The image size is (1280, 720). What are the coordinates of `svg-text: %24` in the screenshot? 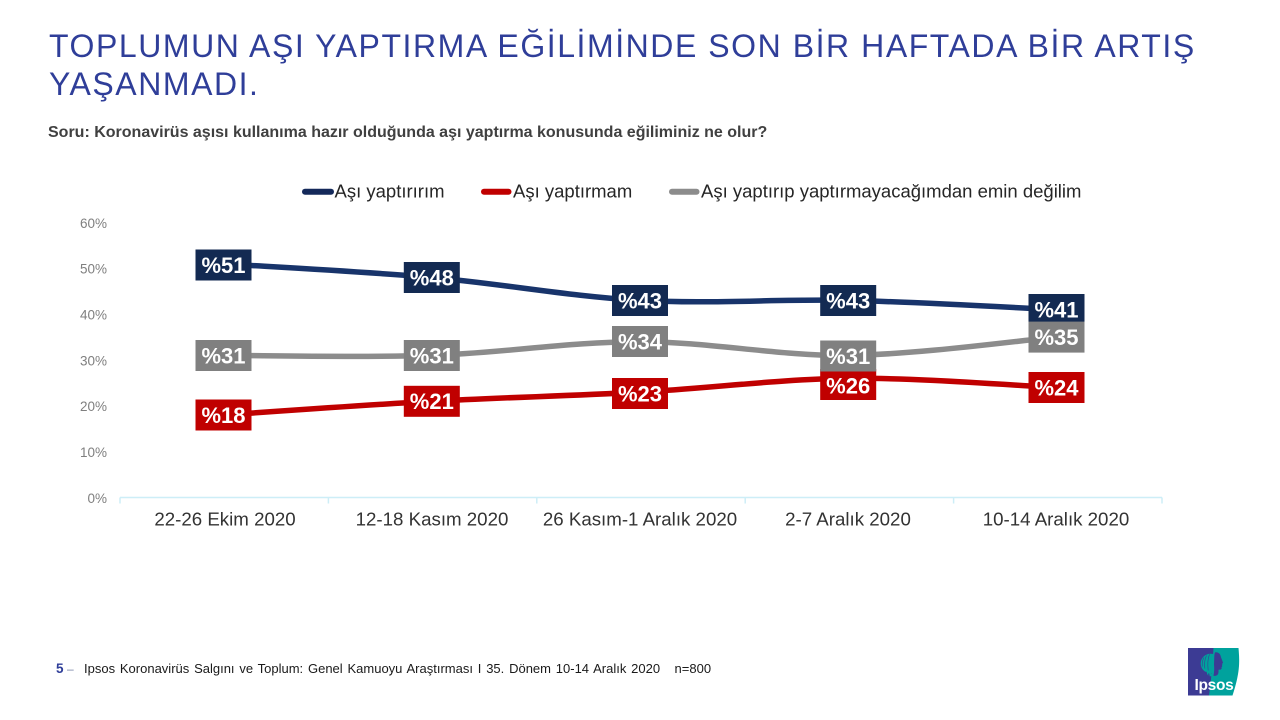 It's located at (1056, 387).